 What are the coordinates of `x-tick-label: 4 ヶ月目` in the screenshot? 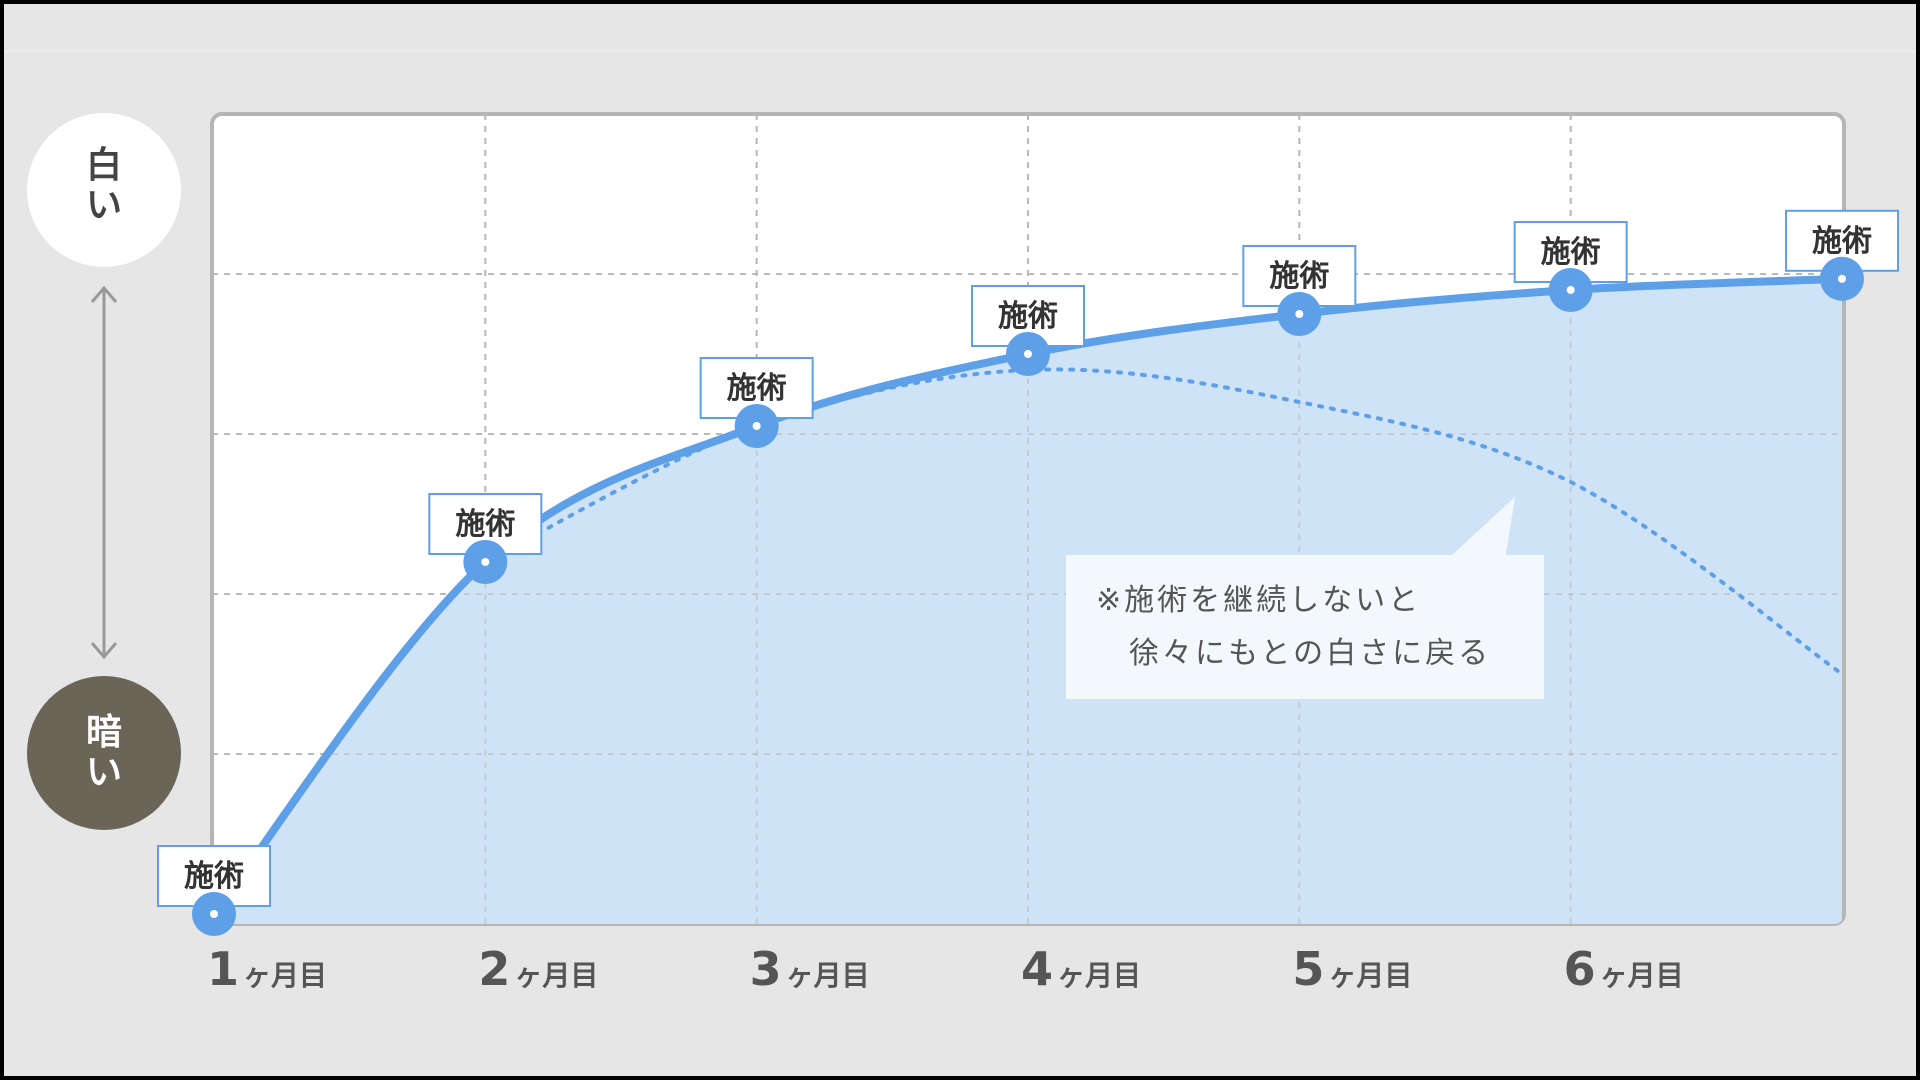 It's located at (1081, 969).